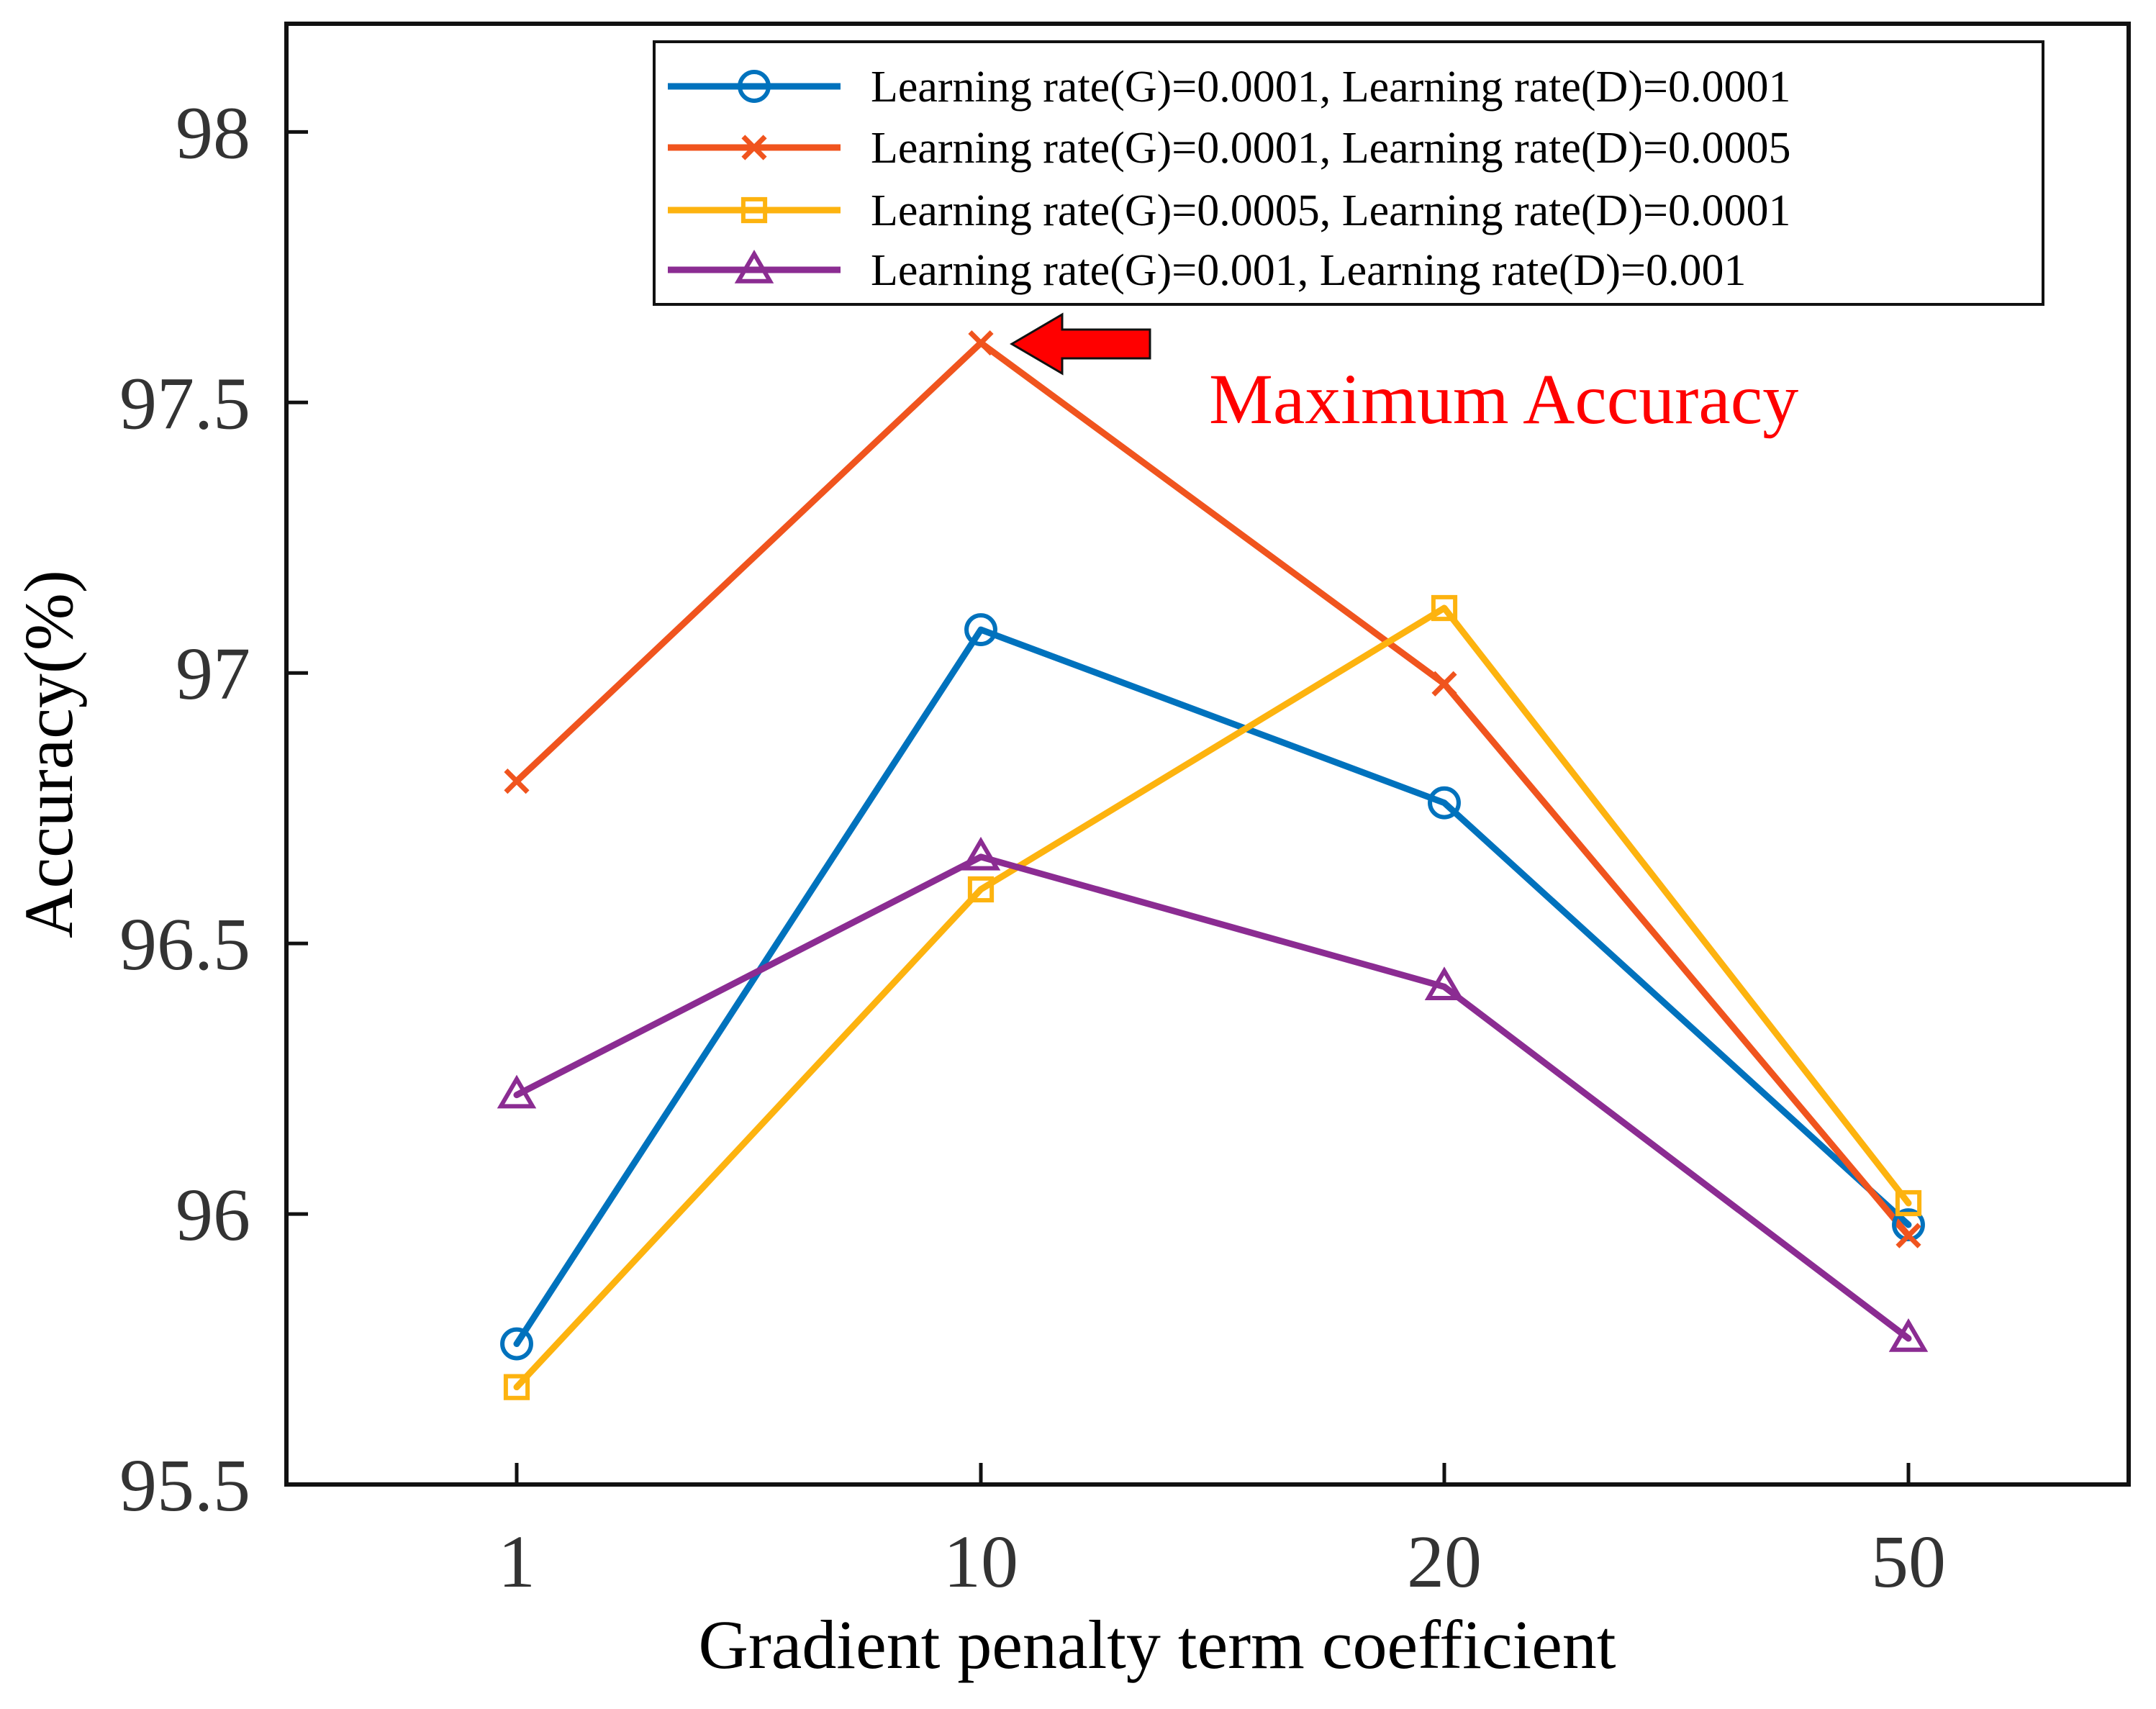 This screenshot has width=2156, height=1709. I want to click on max-accuracy-label: Maximum Accuracy, so click(1503, 399).